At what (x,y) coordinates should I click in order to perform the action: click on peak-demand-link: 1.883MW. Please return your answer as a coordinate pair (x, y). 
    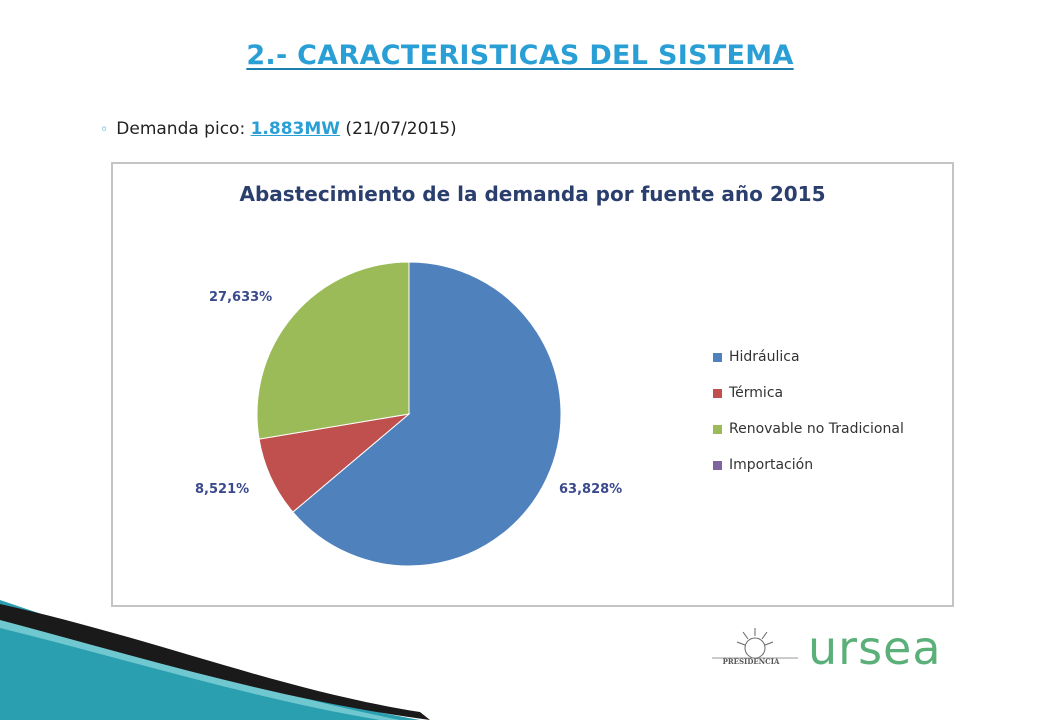
    Looking at the image, I should click on (295, 129).